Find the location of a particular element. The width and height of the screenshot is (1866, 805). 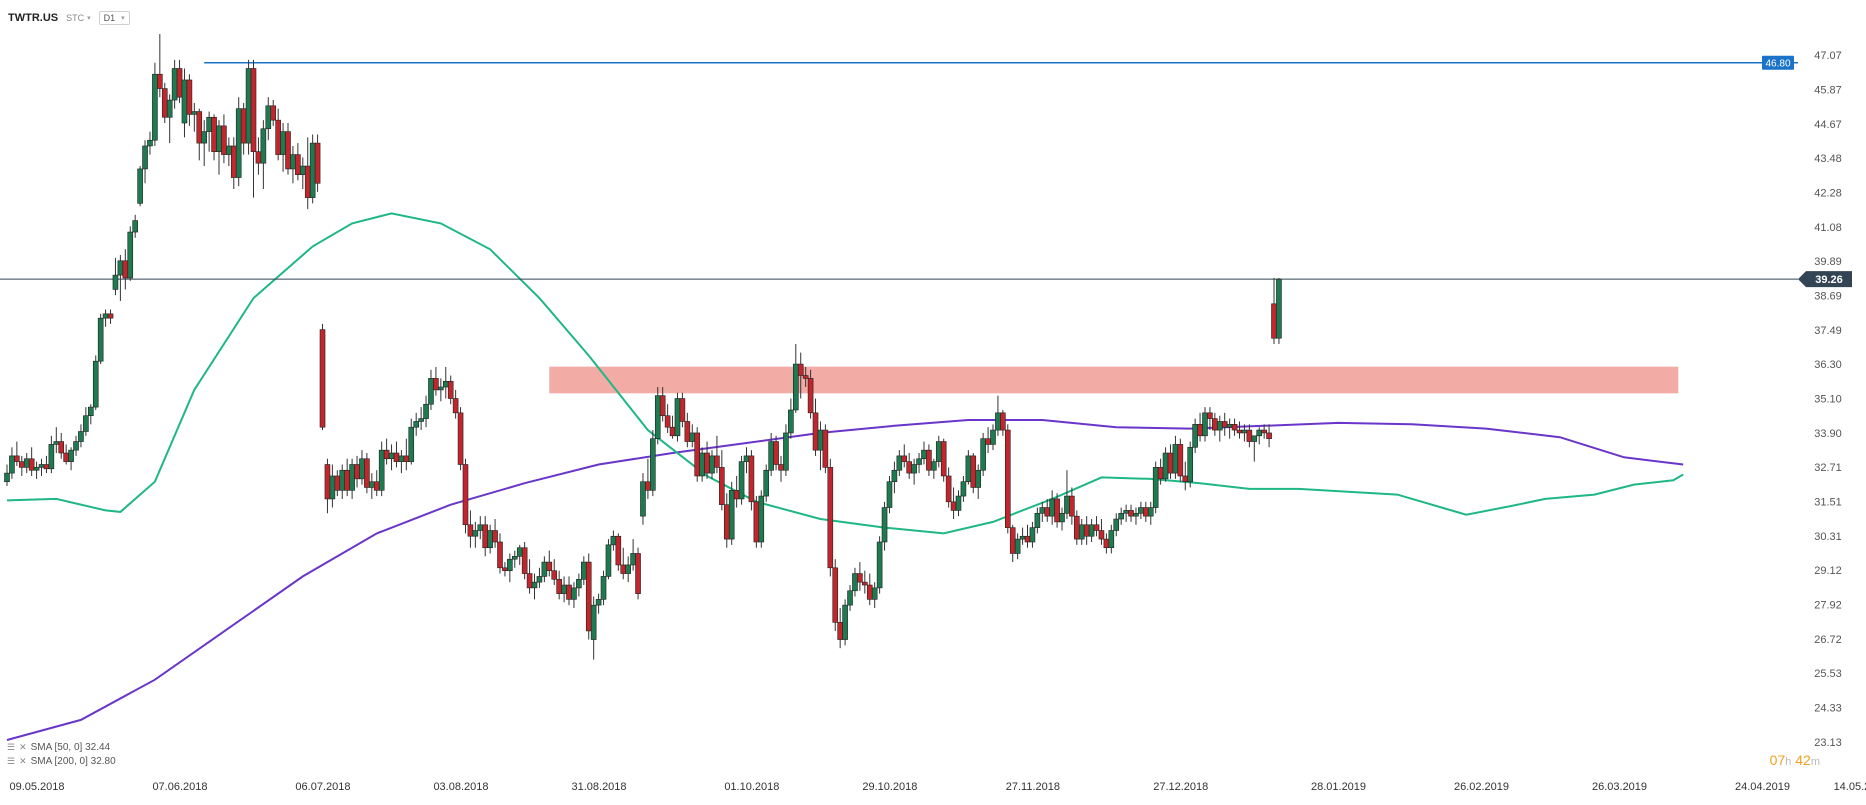

indicator-legend-sma50: ☰ ✕ SMA [50, 0] 32.44 is located at coordinates (58, 747).